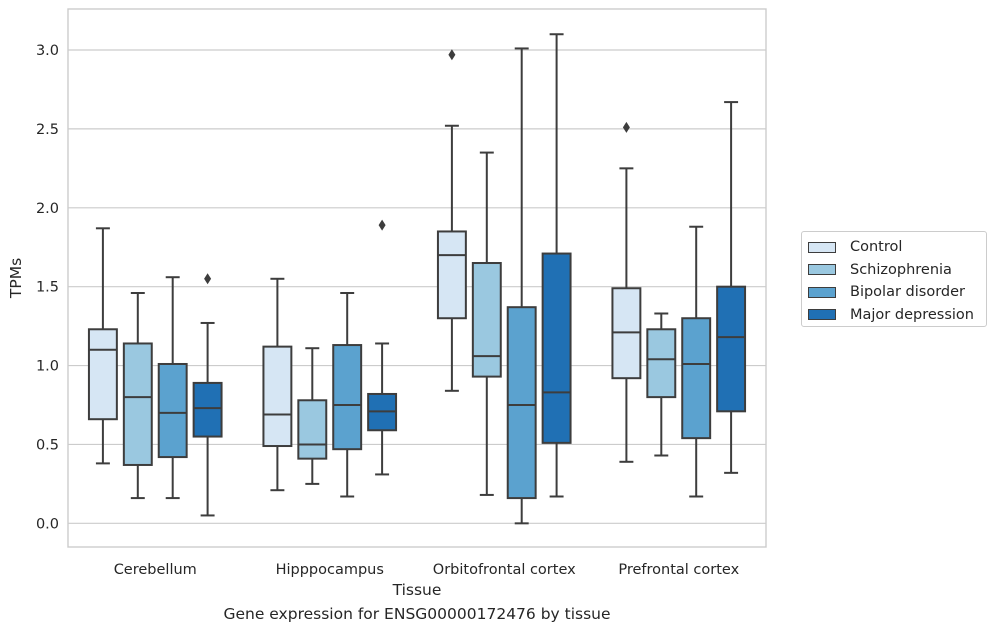  Describe the element at coordinates (907, 292) in the screenshot. I see `legend-label-bipolar-disorder: Bipolar disorder` at that location.